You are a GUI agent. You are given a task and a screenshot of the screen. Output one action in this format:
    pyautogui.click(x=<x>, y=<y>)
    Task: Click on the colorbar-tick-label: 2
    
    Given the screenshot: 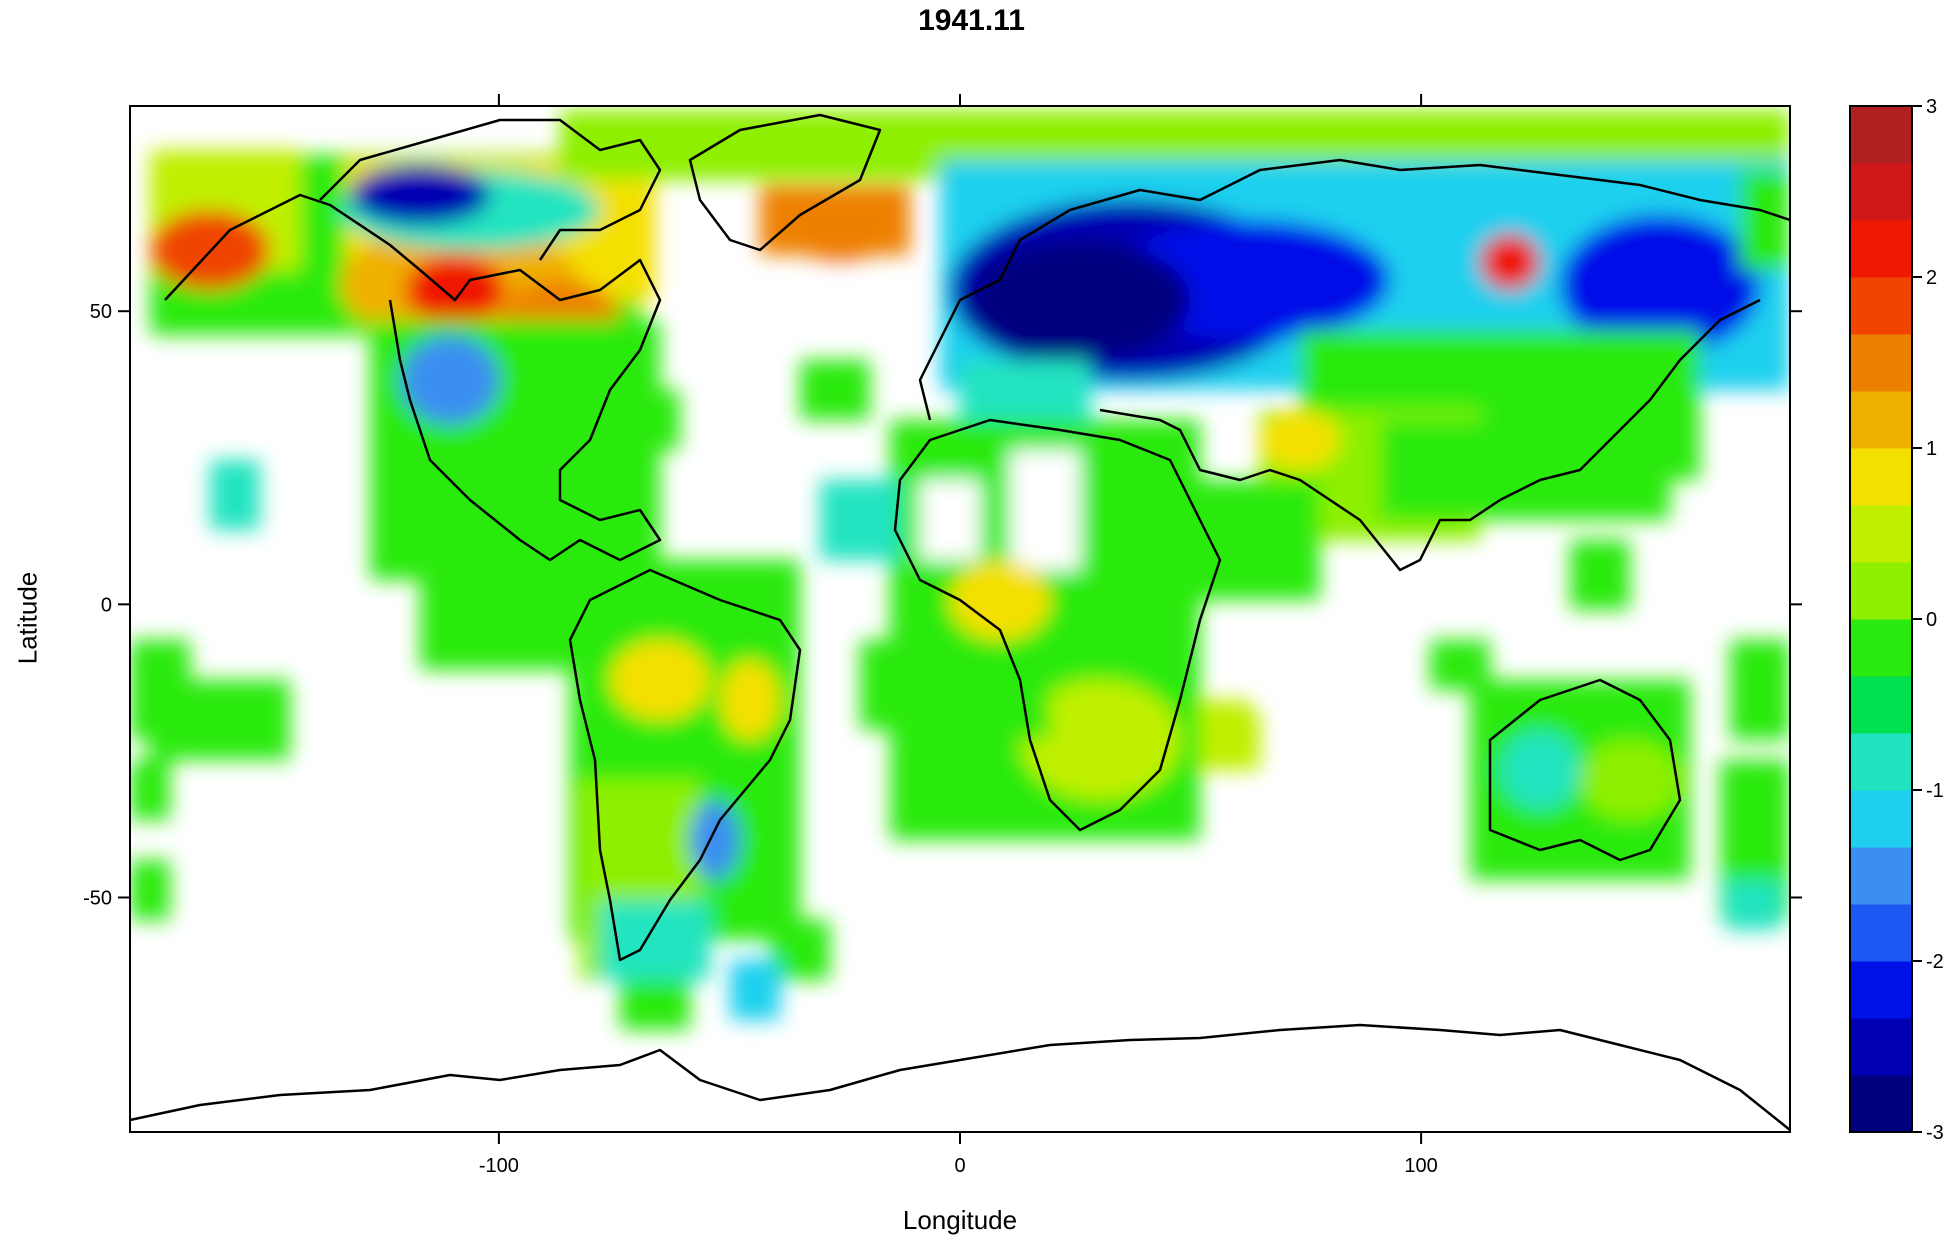 What is the action you would take?
    pyautogui.click(x=1931, y=278)
    